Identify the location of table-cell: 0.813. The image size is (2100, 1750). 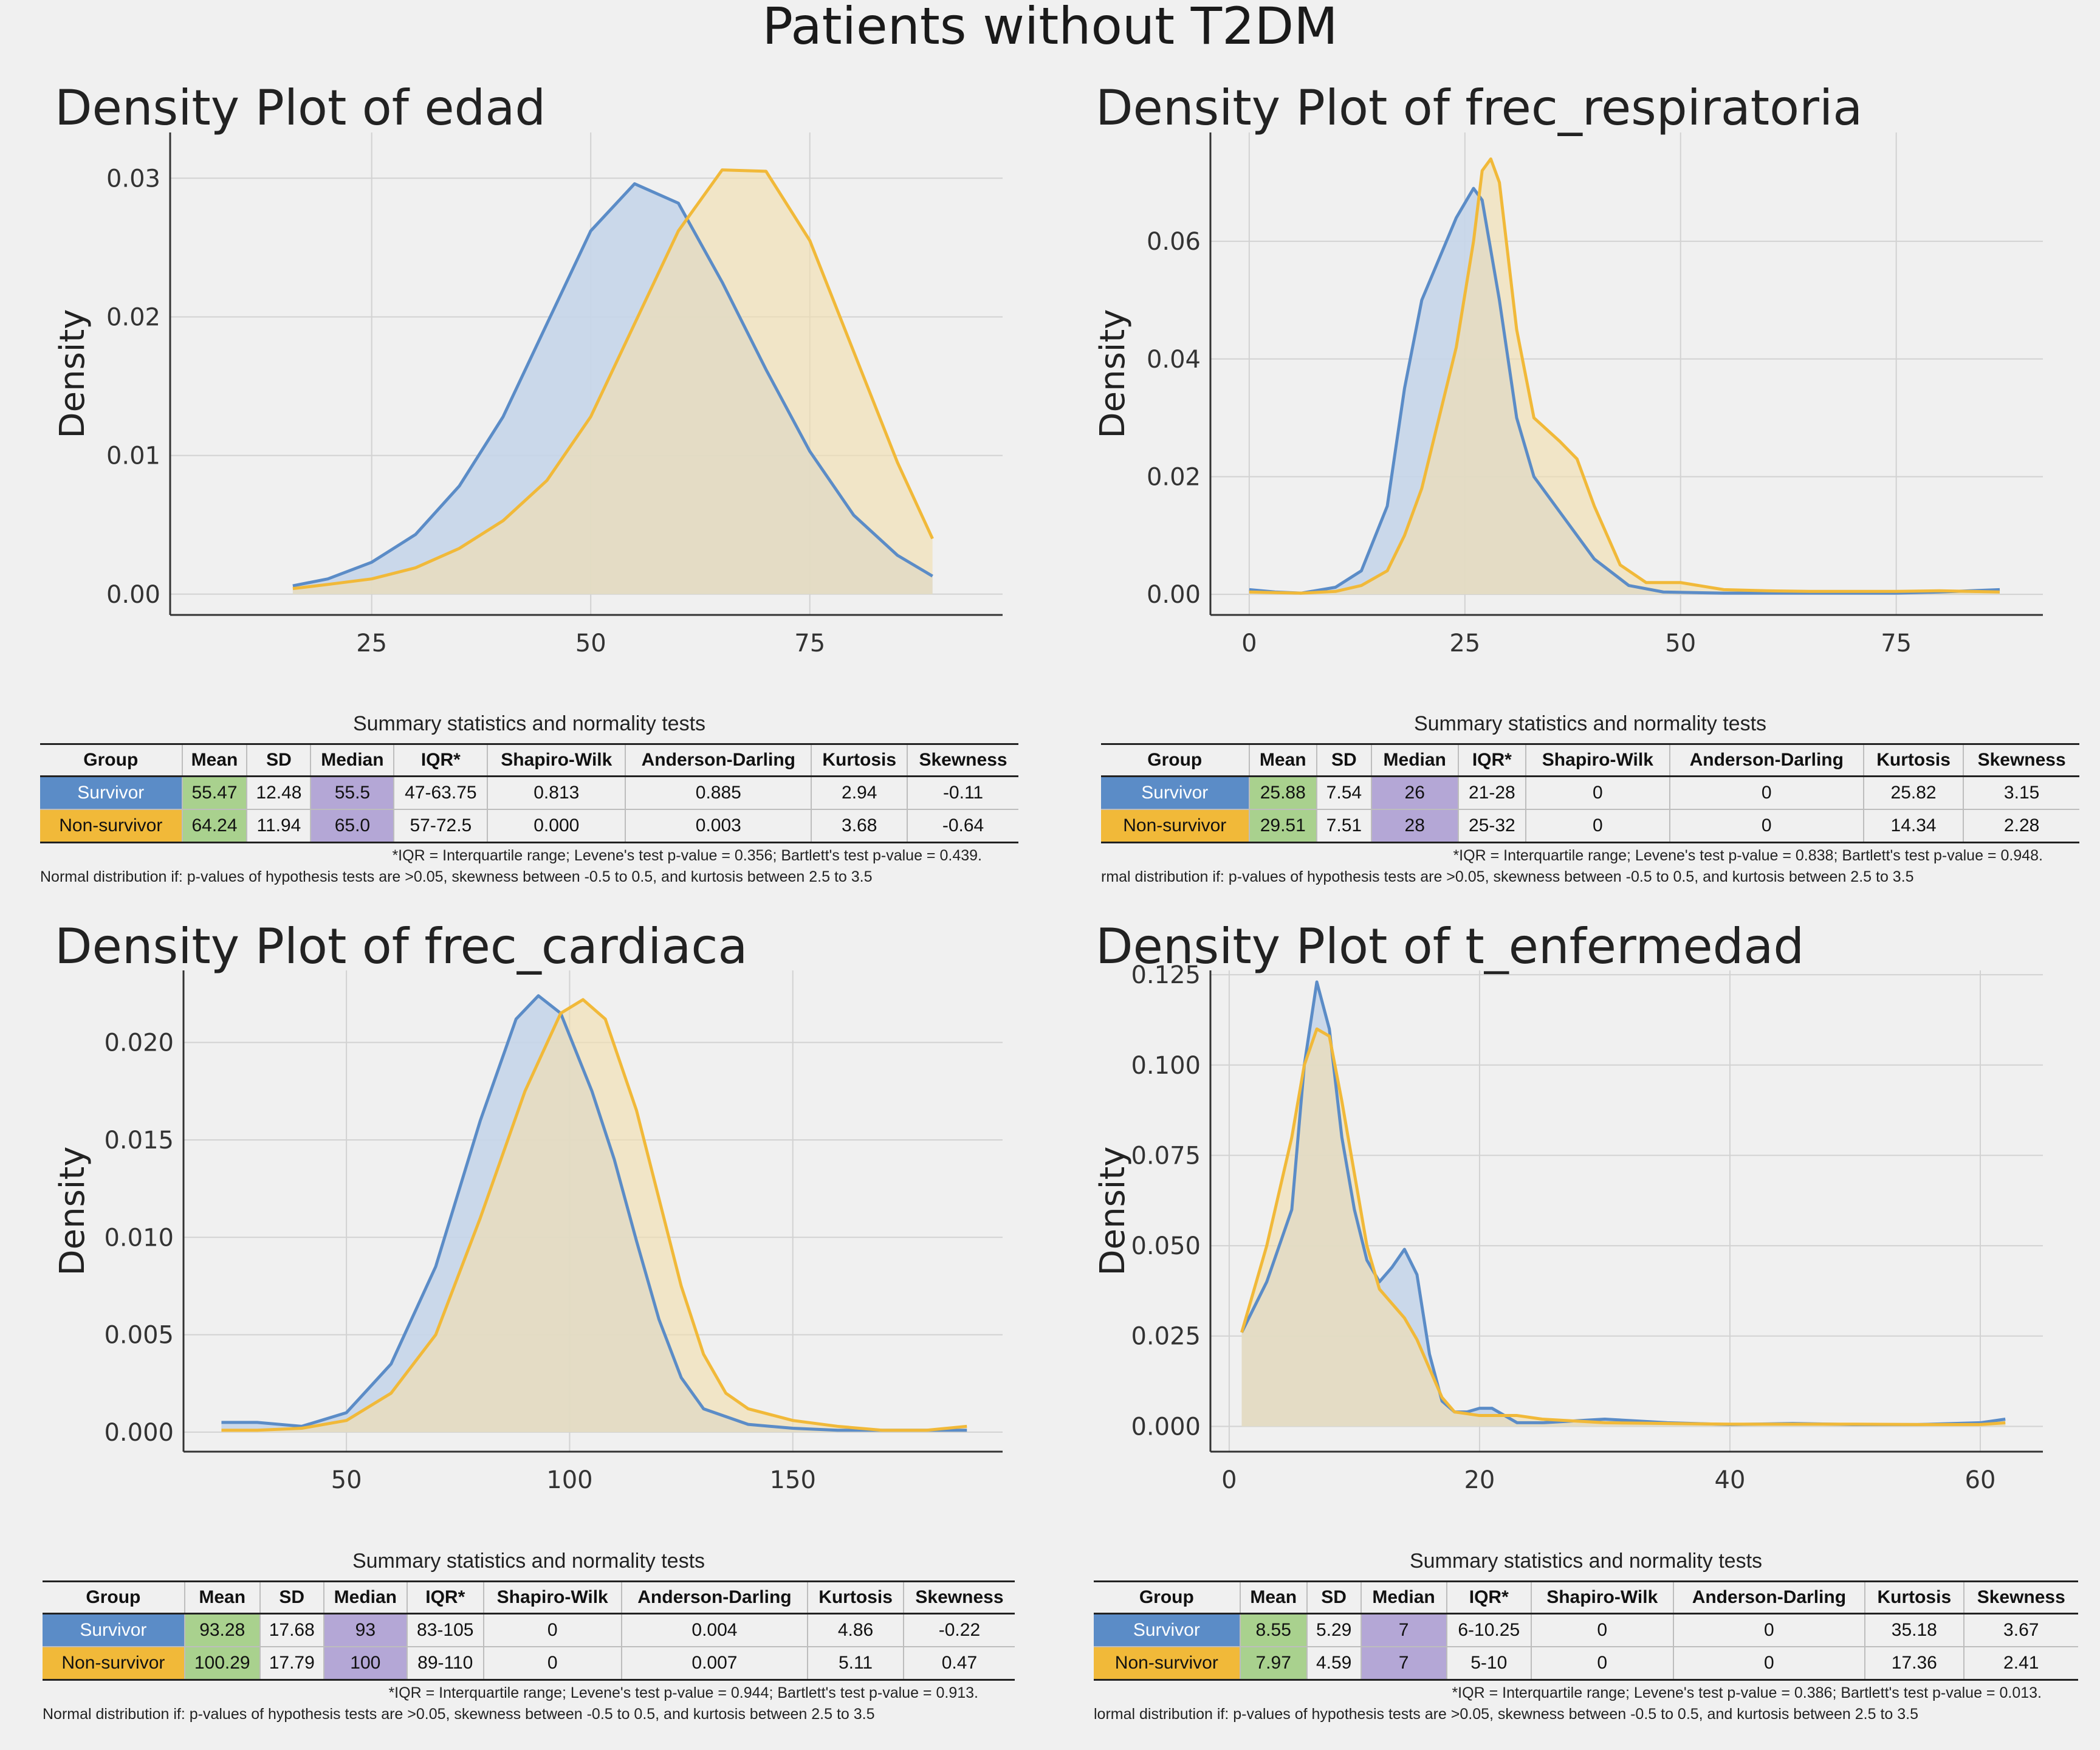
(556, 793).